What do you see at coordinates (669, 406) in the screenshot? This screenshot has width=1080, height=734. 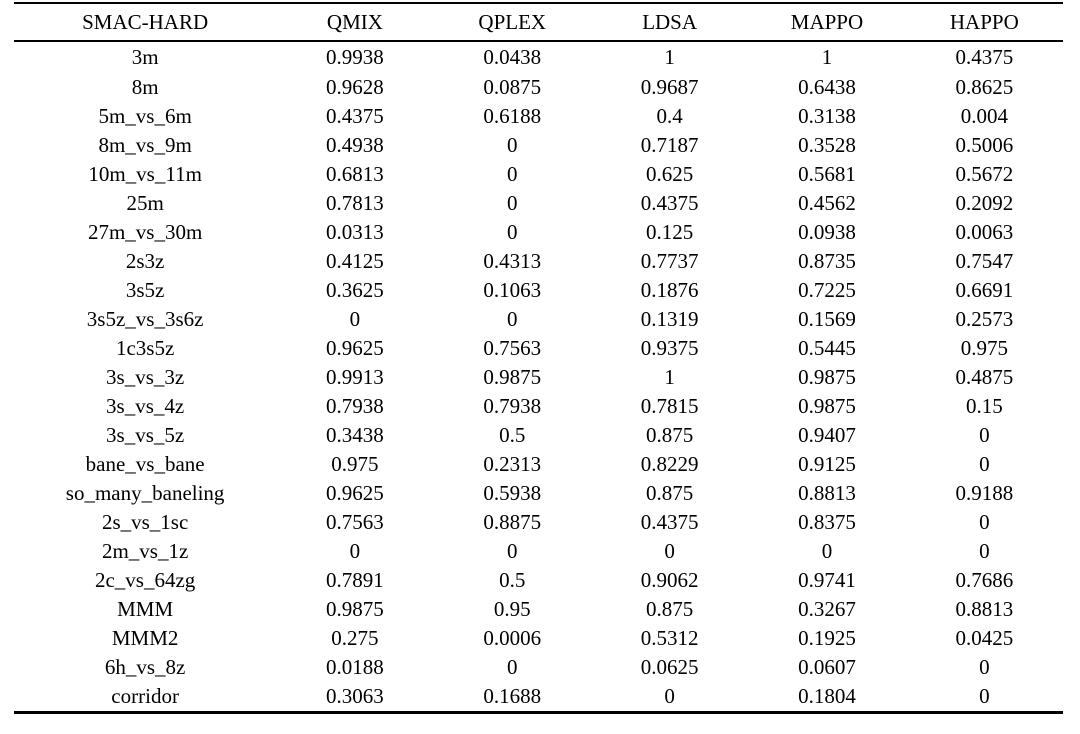 I see `value-cell: 0.7815` at bounding box center [669, 406].